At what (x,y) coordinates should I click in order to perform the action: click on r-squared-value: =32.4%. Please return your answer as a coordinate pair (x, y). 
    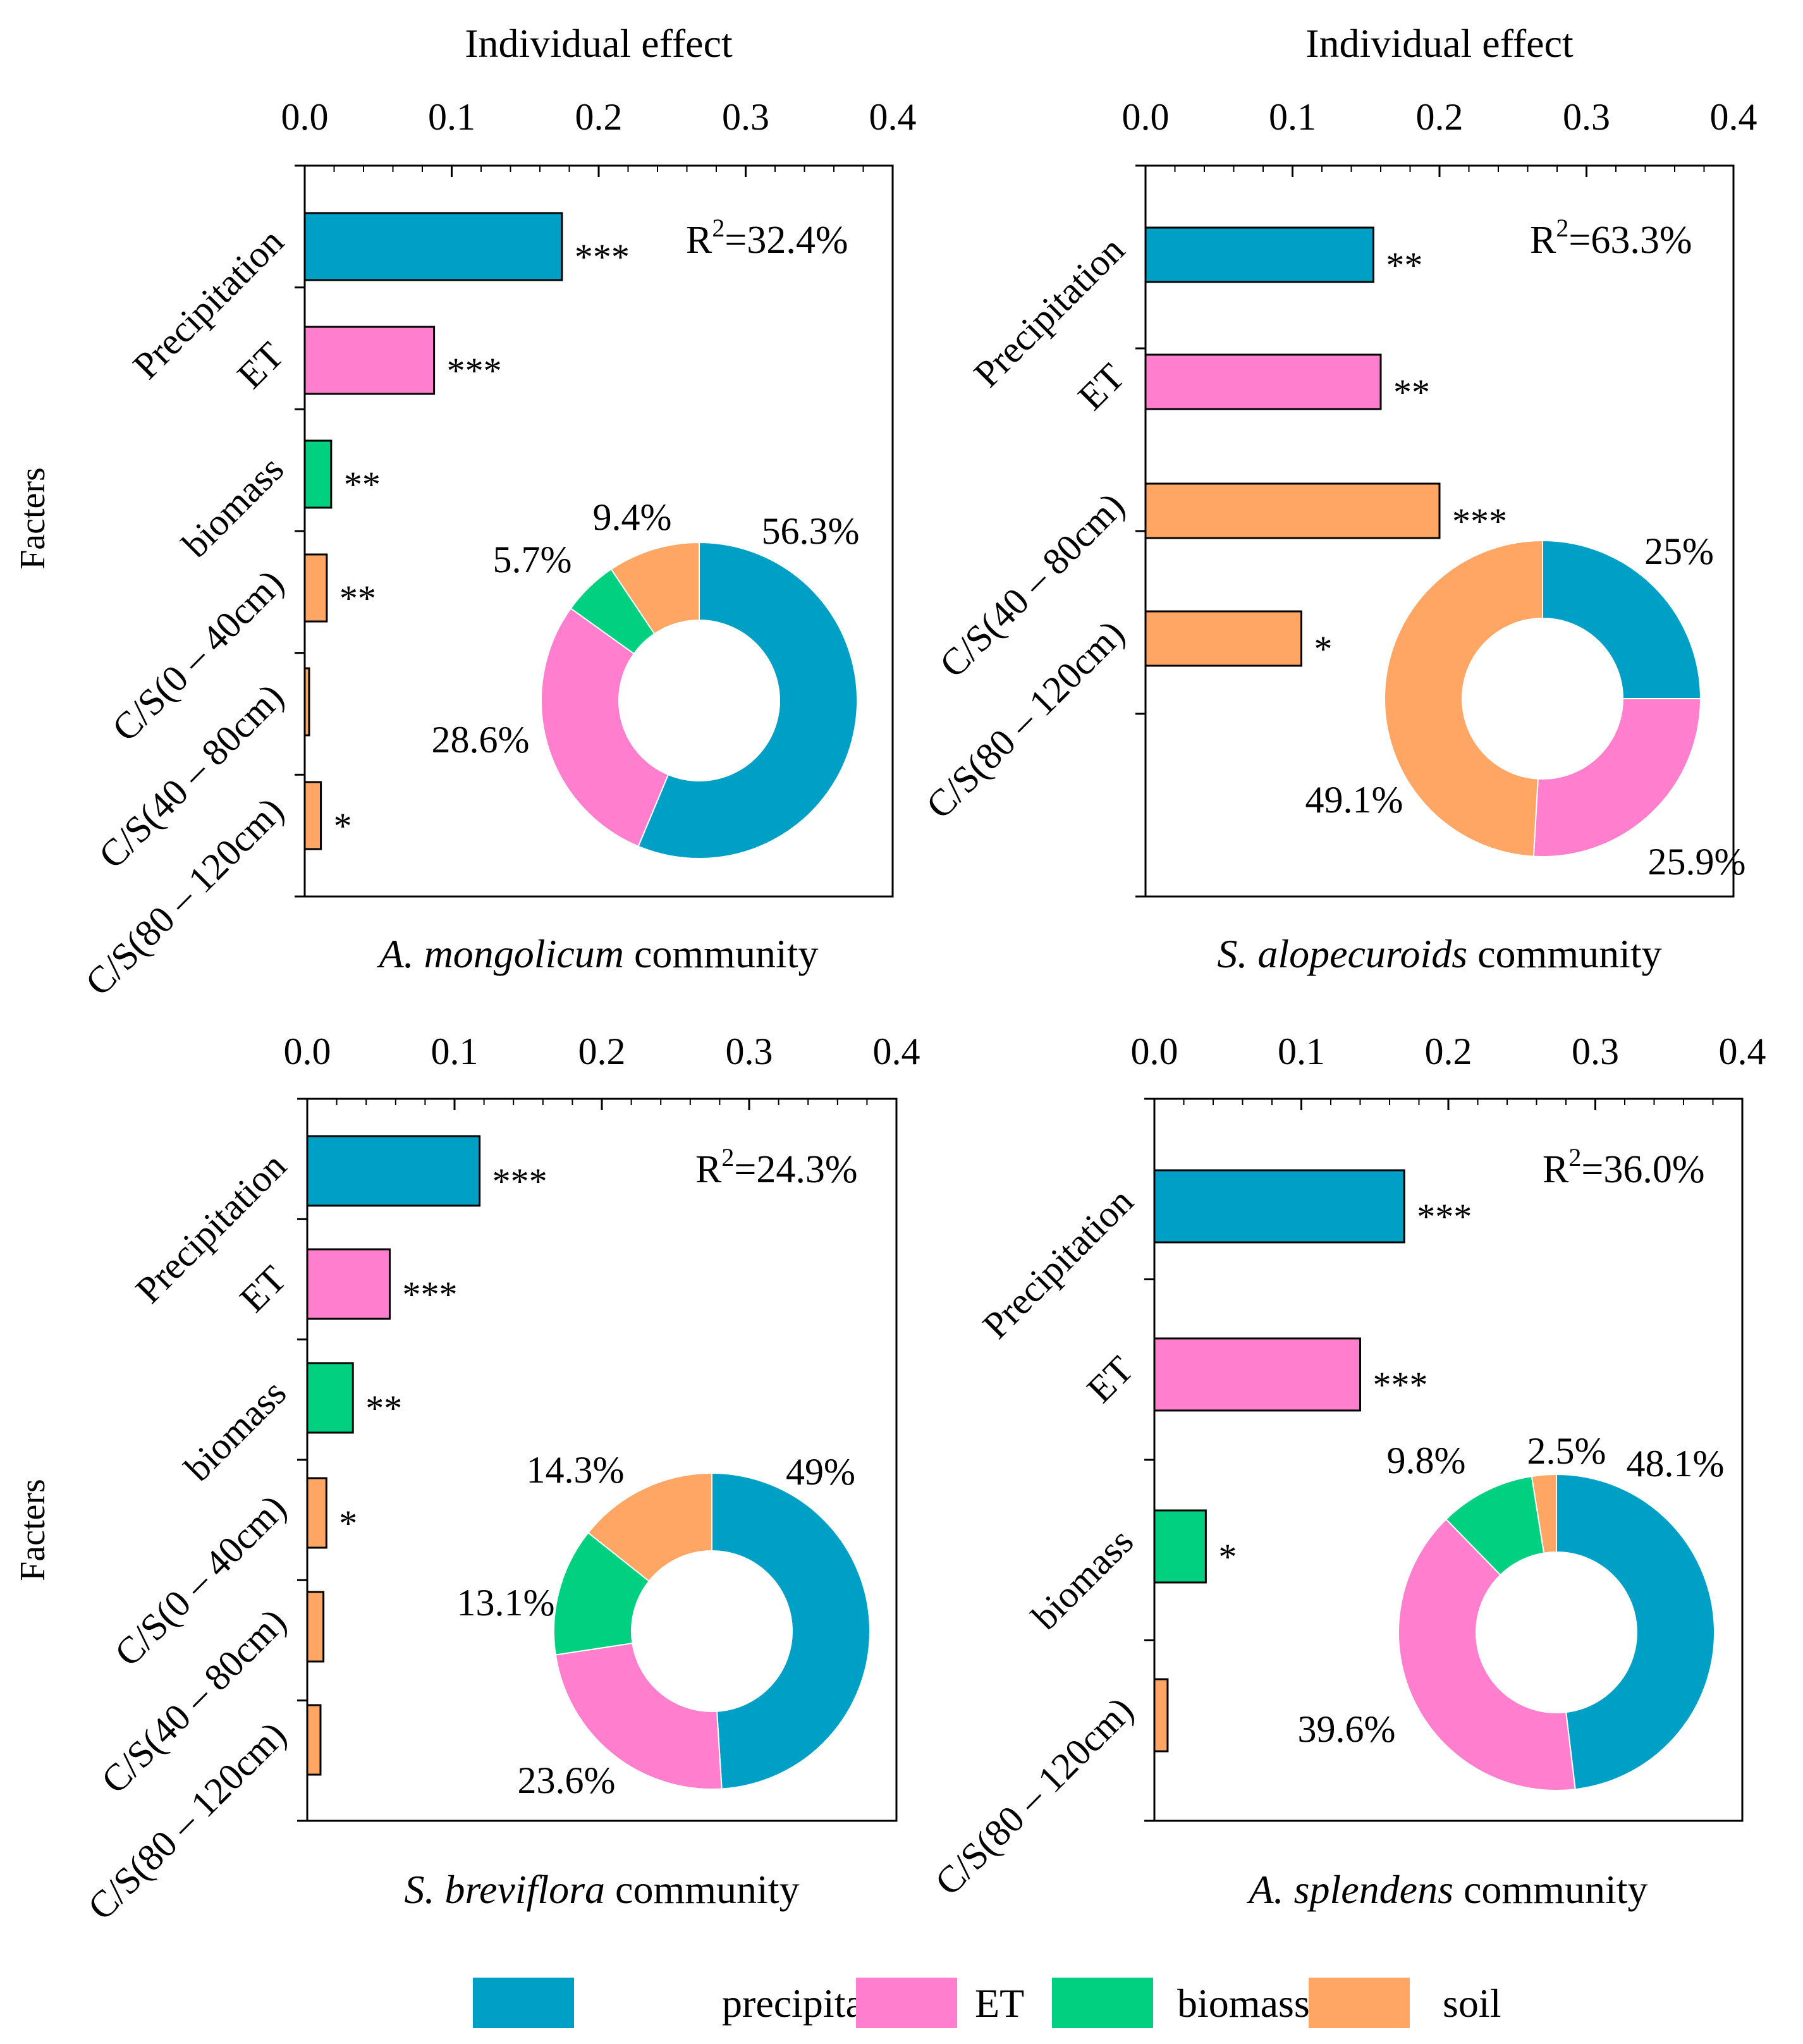
    Looking at the image, I should click on (786, 240).